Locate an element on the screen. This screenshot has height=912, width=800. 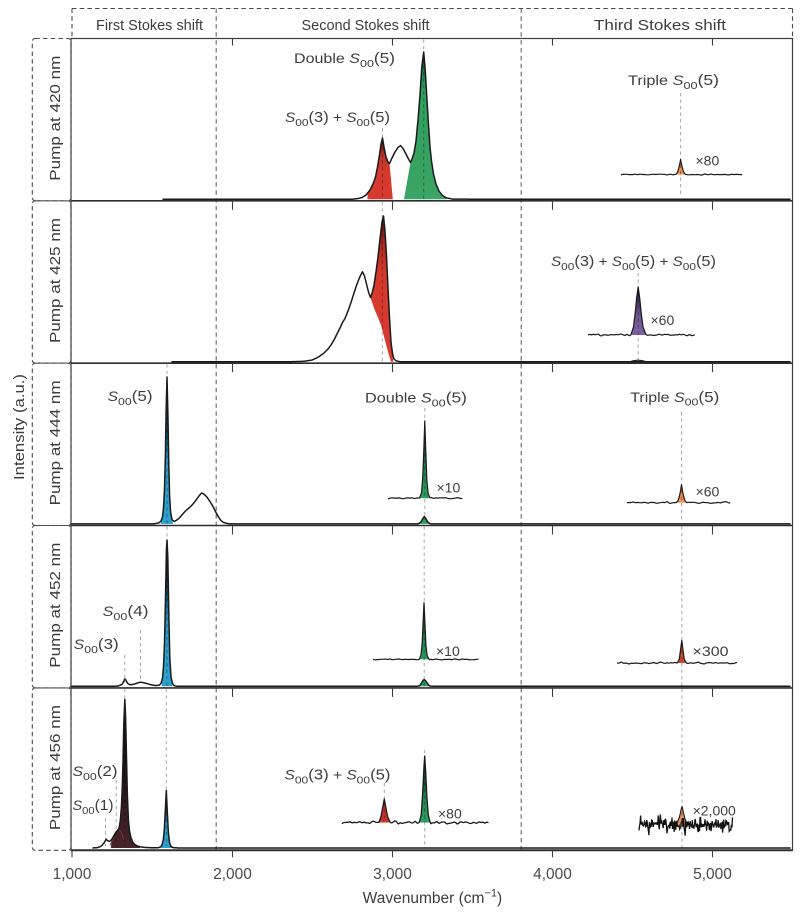
svg-text:S00(3): S 00 (3) is located at coordinates (96, 646).